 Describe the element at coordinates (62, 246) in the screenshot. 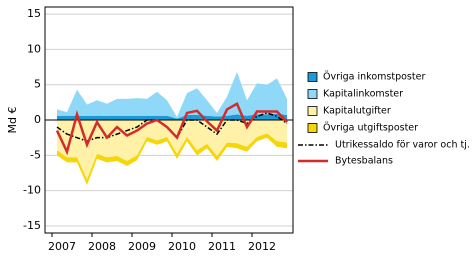

I see `x-tick-label: 2007` at that location.